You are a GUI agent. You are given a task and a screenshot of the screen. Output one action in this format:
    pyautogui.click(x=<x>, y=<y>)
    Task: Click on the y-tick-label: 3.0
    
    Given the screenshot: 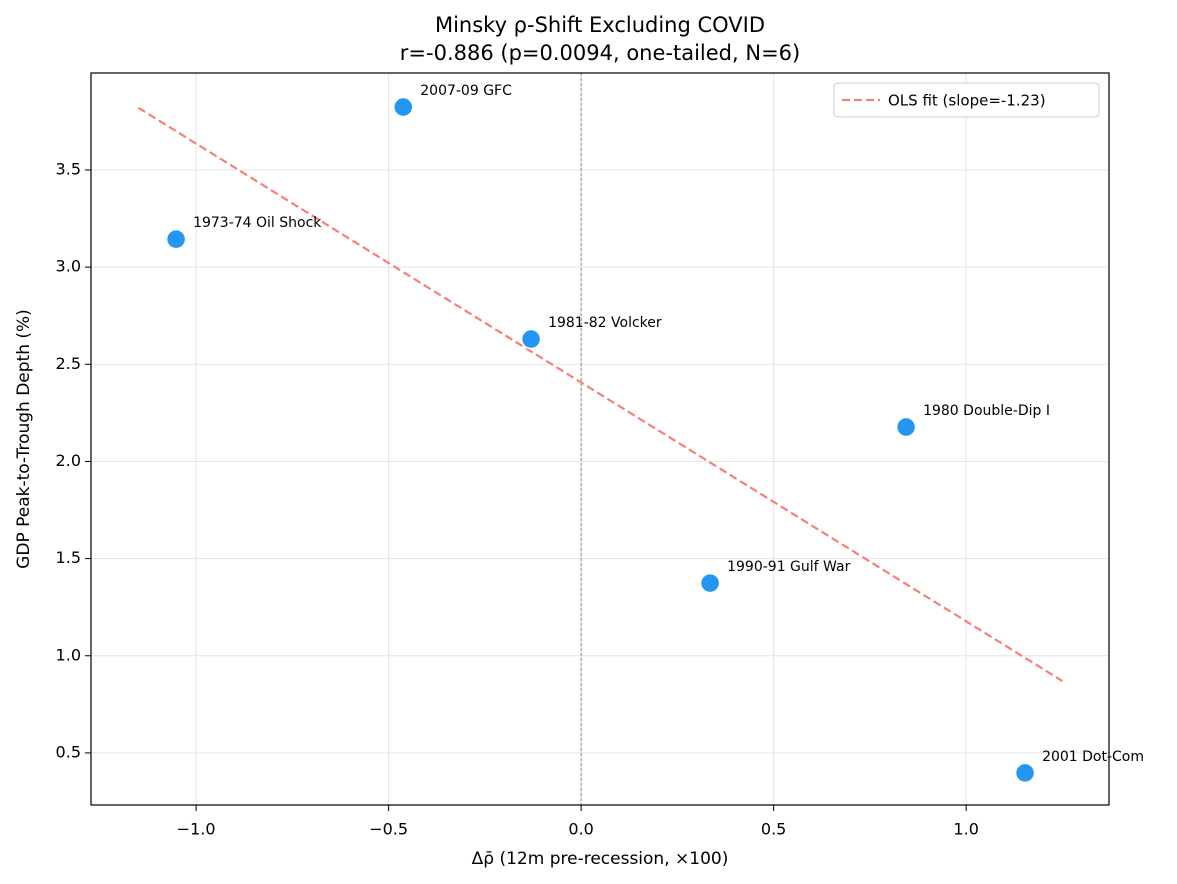 What is the action you would take?
    pyautogui.click(x=68, y=266)
    